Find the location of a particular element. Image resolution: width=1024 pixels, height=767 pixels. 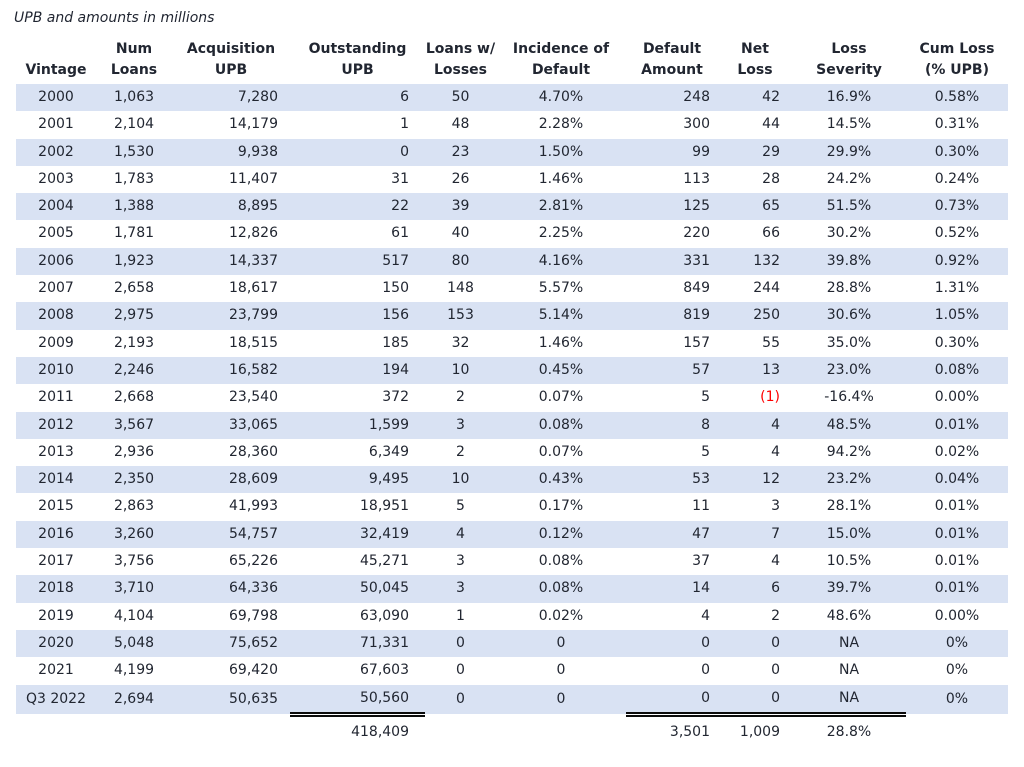

table-cell: 15.0% is located at coordinates (849, 534).